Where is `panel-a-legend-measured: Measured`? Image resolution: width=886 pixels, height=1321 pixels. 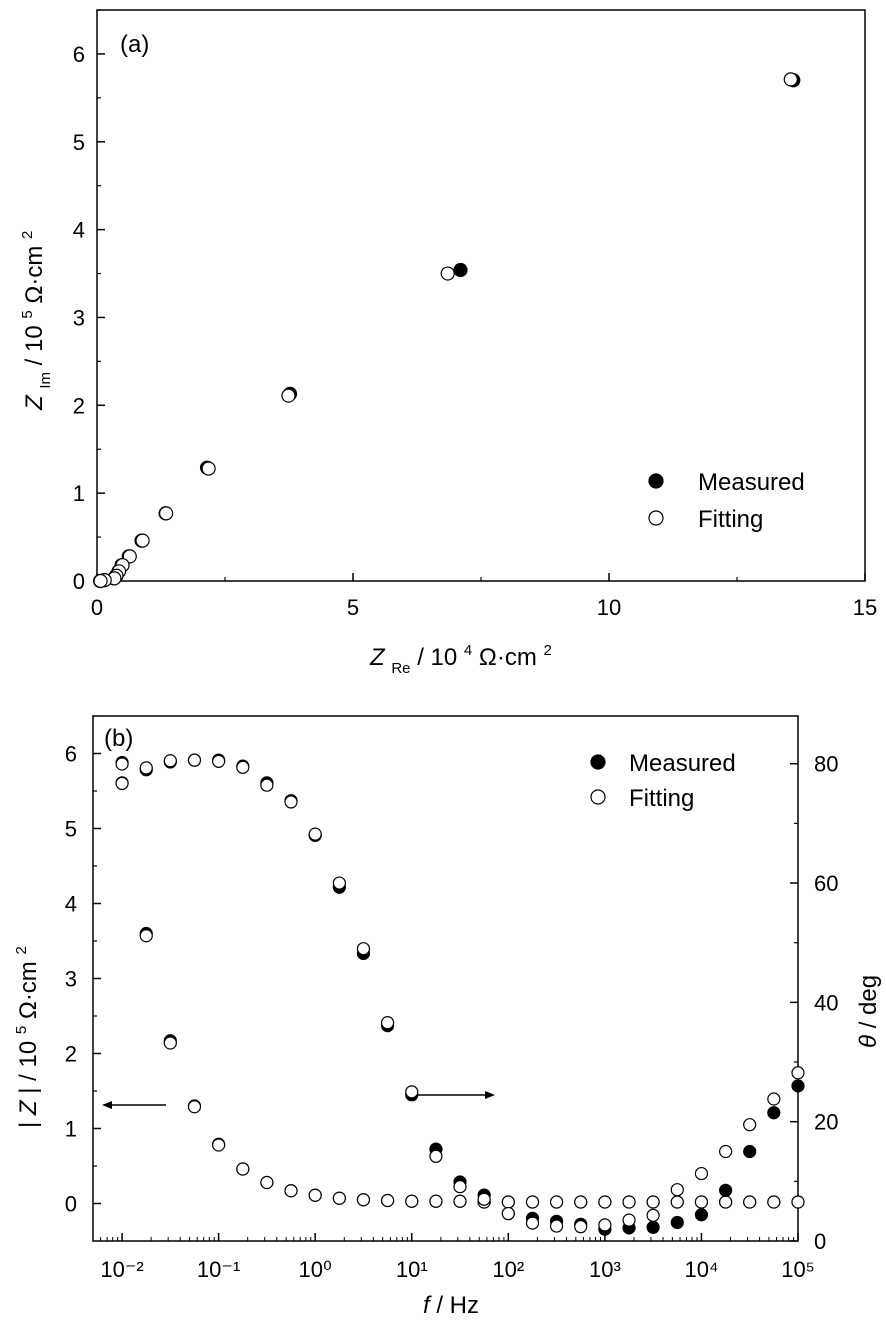 panel-a-legend-measured: Measured is located at coordinates (751, 482).